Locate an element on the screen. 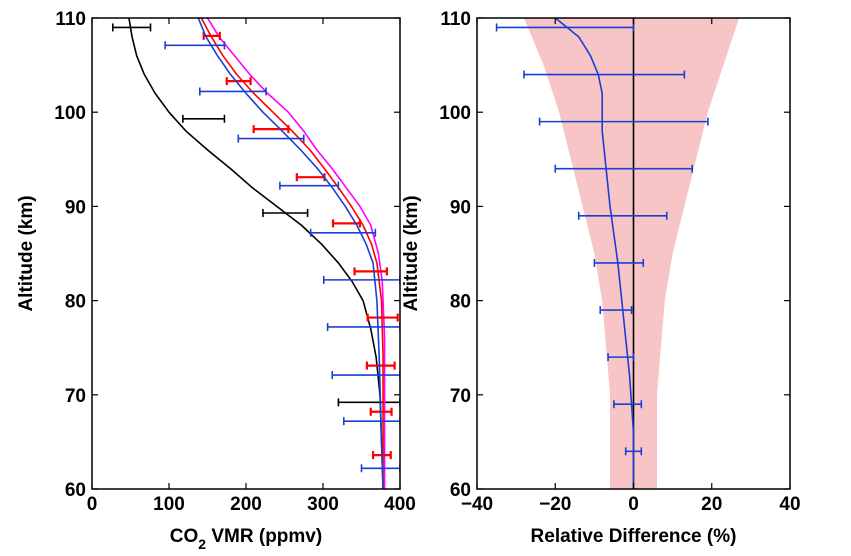 The height and width of the screenshot is (556, 851). x-axis-label-part: VMR (ppmv) is located at coordinates (264, 536).